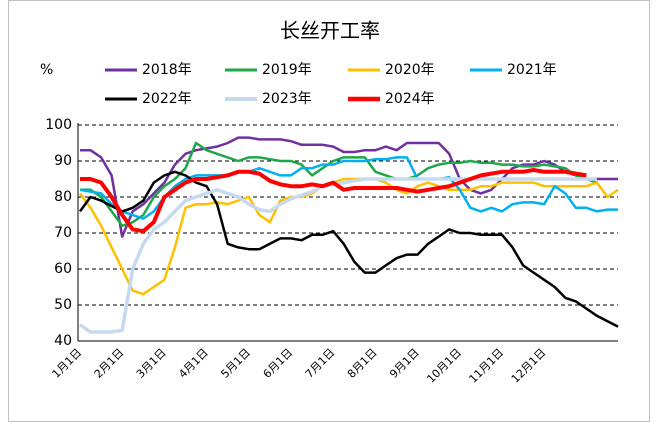 This screenshot has width=657, height=422. I want to click on y-tick-label: 60, so click(63, 269).